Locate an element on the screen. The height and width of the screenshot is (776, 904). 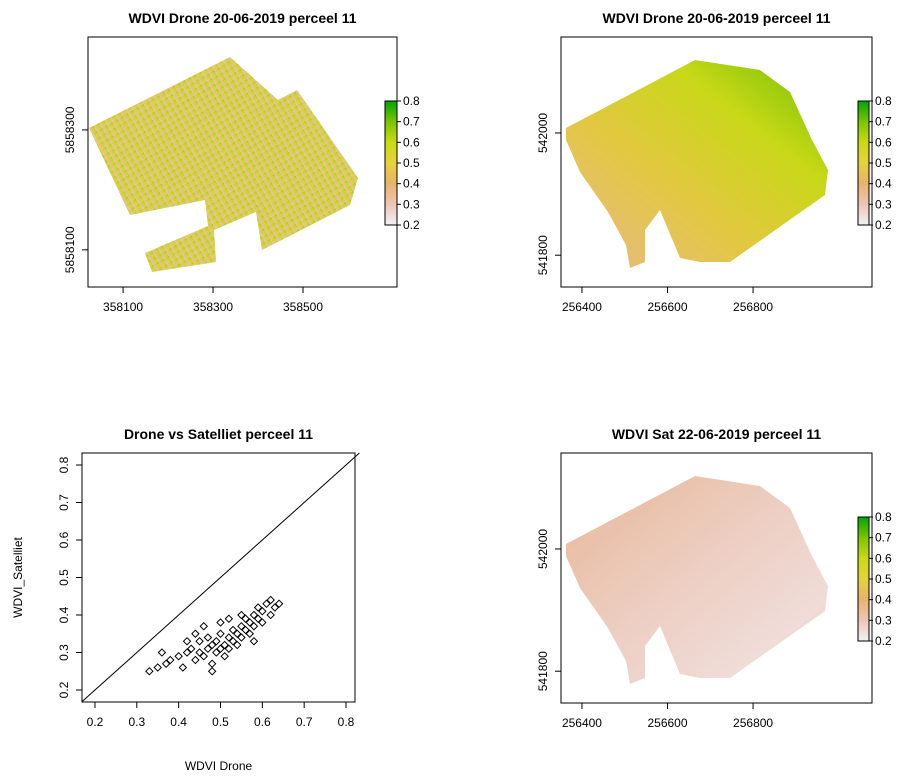
x-tick-label: 358100 is located at coordinates (123, 307).